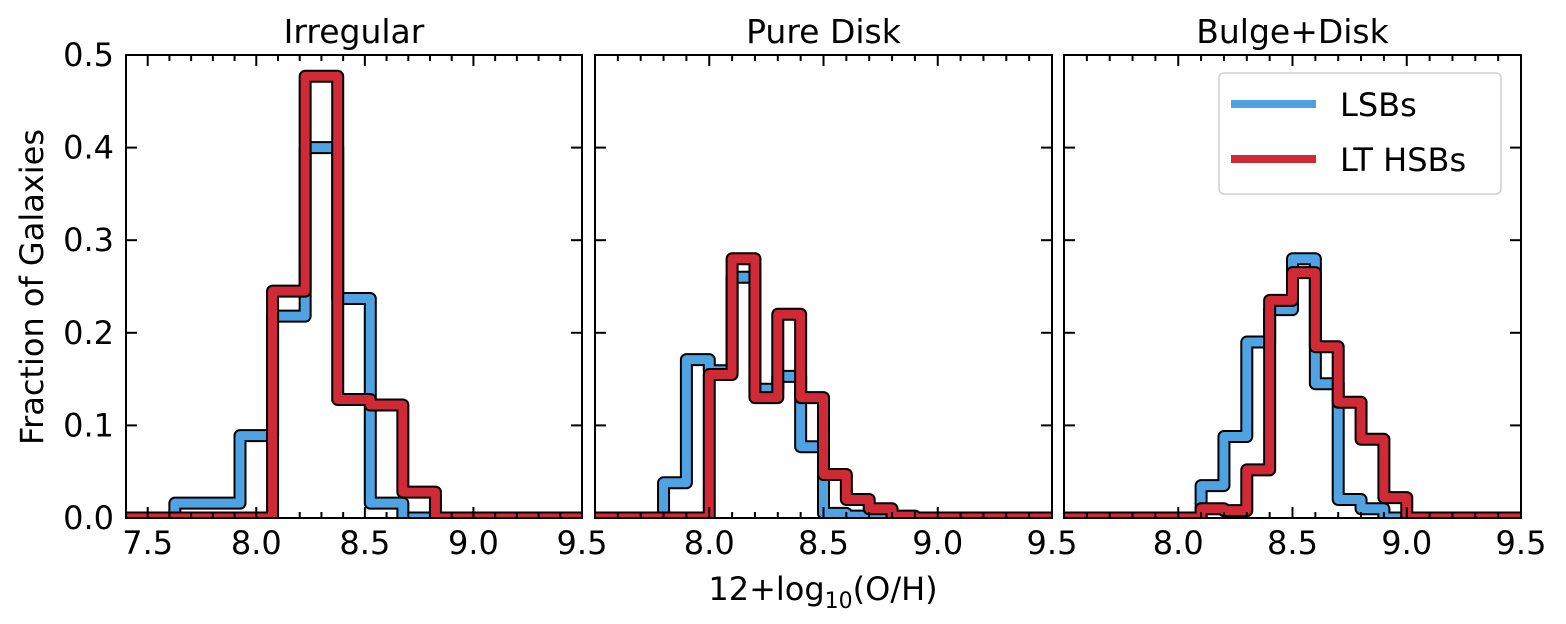 The height and width of the screenshot is (624, 1566). What do you see at coordinates (1360, 133) in the screenshot?
I see `legend: LSBs LT HSBs` at bounding box center [1360, 133].